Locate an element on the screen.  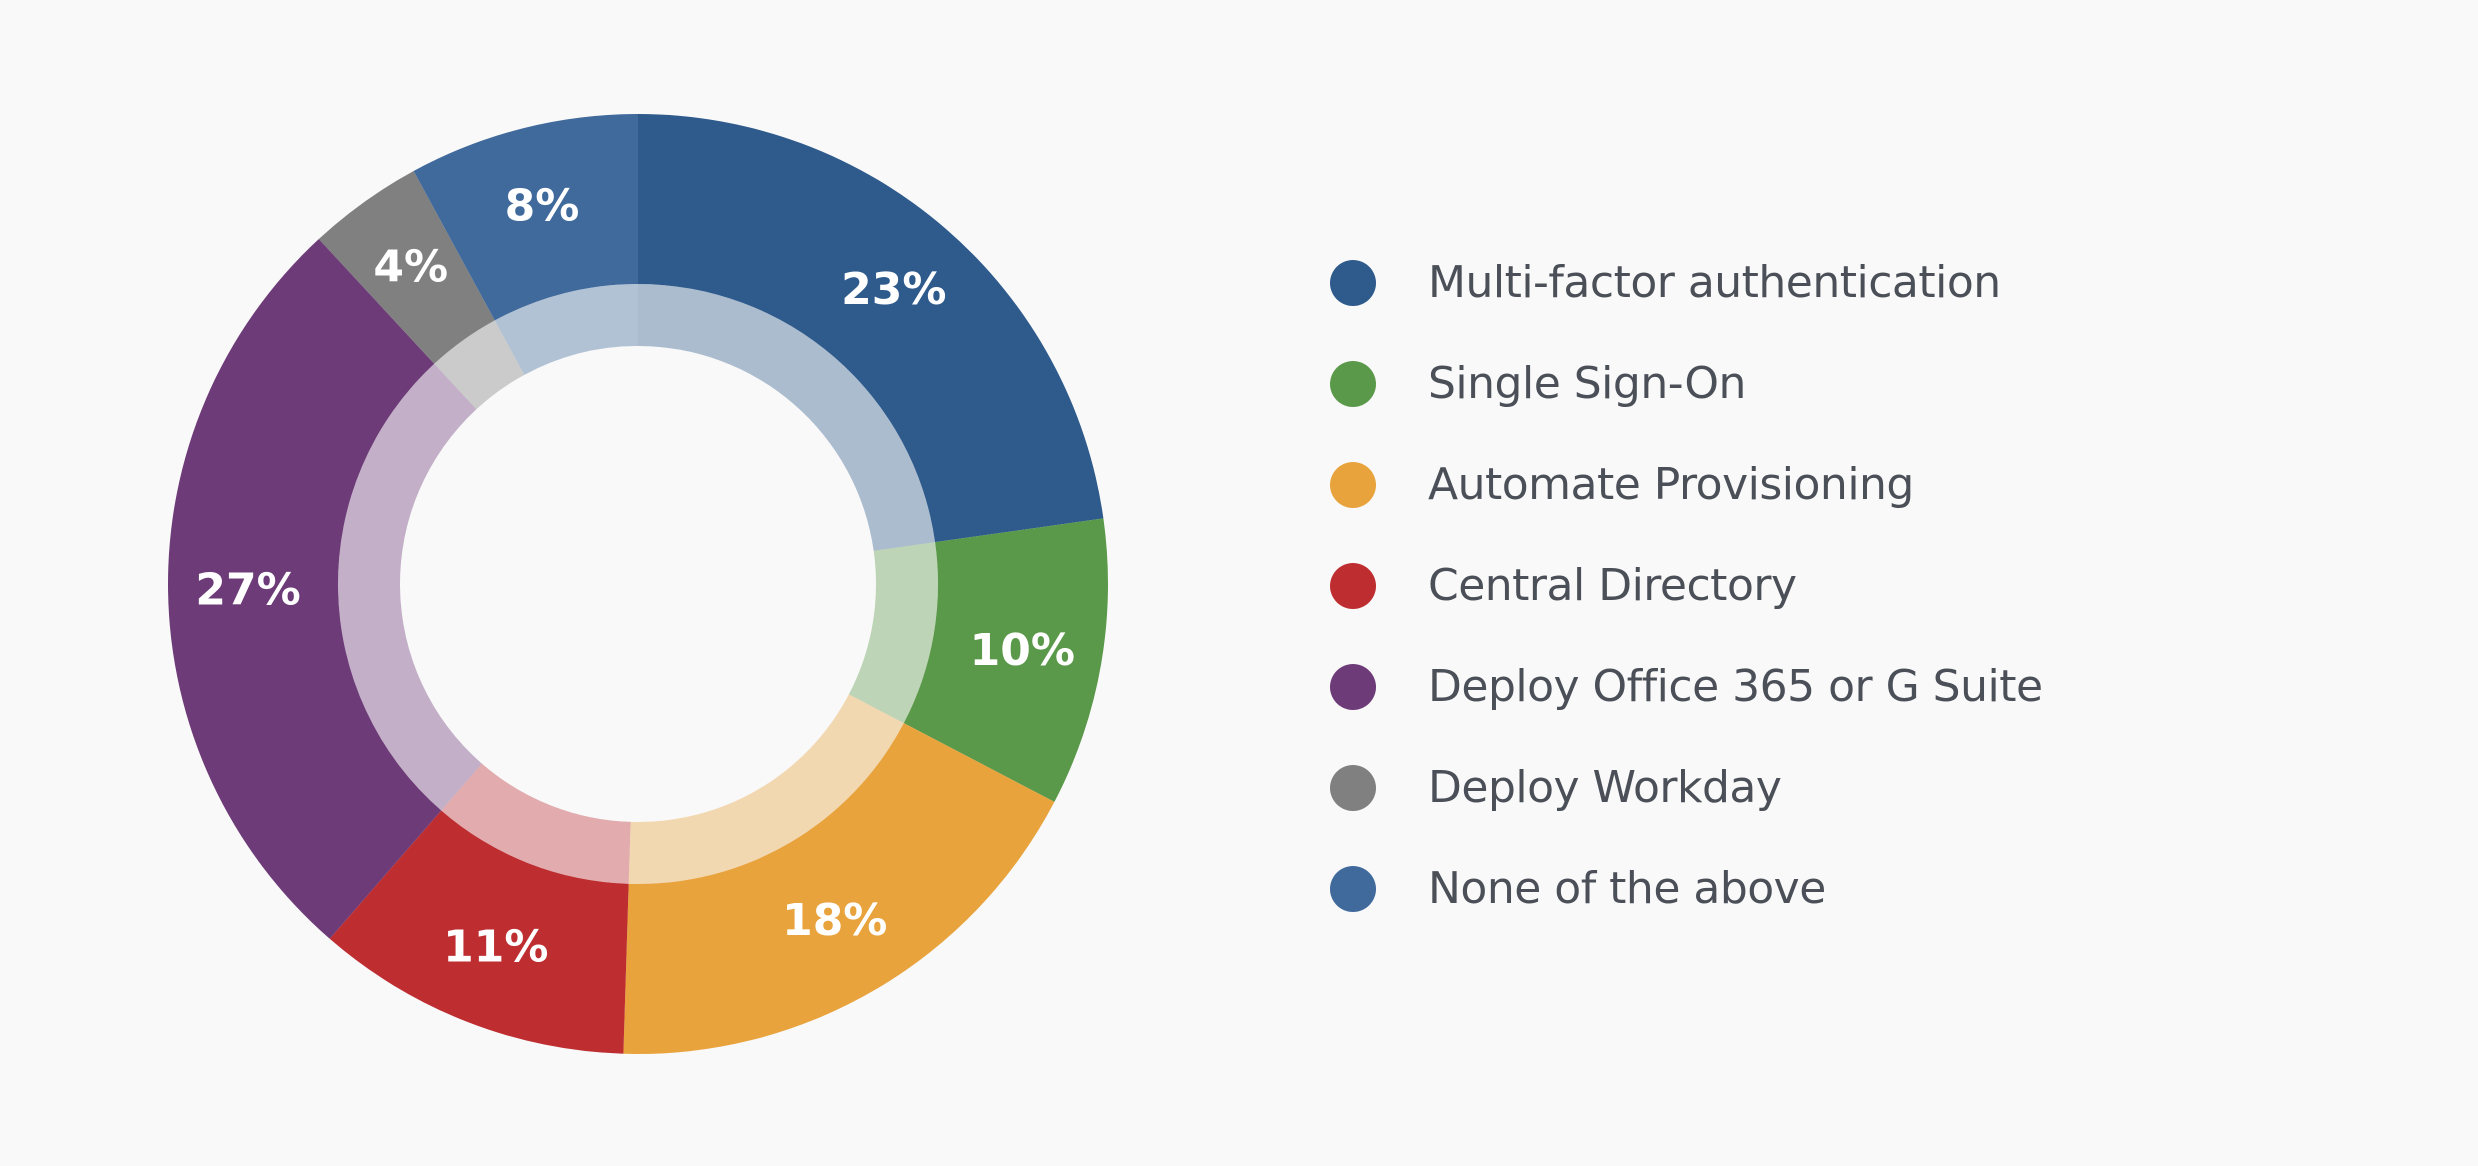
slice-central-directory is located at coordinates (479, 932).